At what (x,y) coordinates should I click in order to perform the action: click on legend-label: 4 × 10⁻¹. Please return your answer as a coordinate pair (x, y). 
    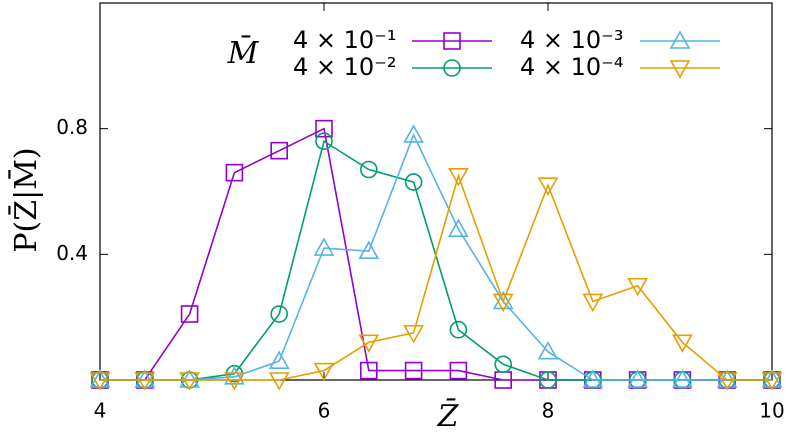
    Looking at the image, I should click on (344, 40).